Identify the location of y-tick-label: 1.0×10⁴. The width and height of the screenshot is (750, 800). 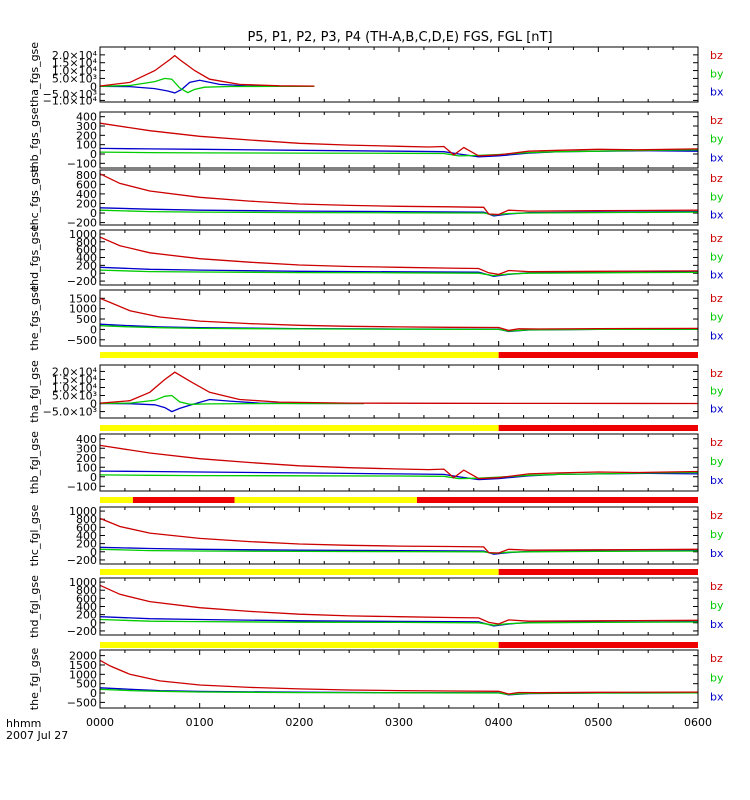
(75, 387).